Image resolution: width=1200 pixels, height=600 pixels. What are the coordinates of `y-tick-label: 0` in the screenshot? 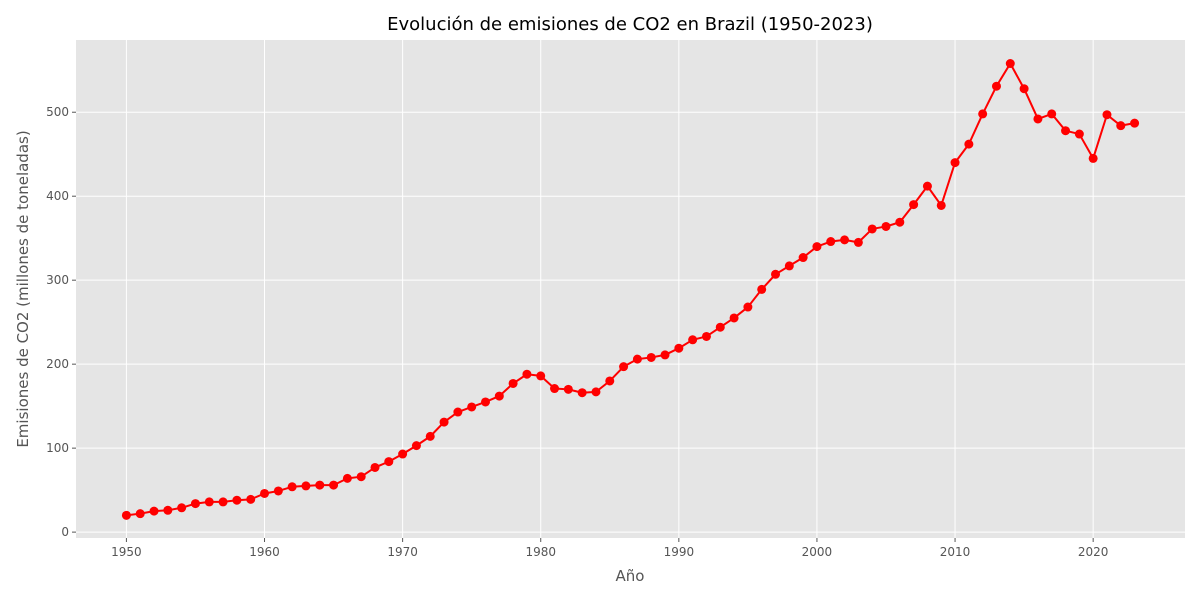 It's located at (65, 532).